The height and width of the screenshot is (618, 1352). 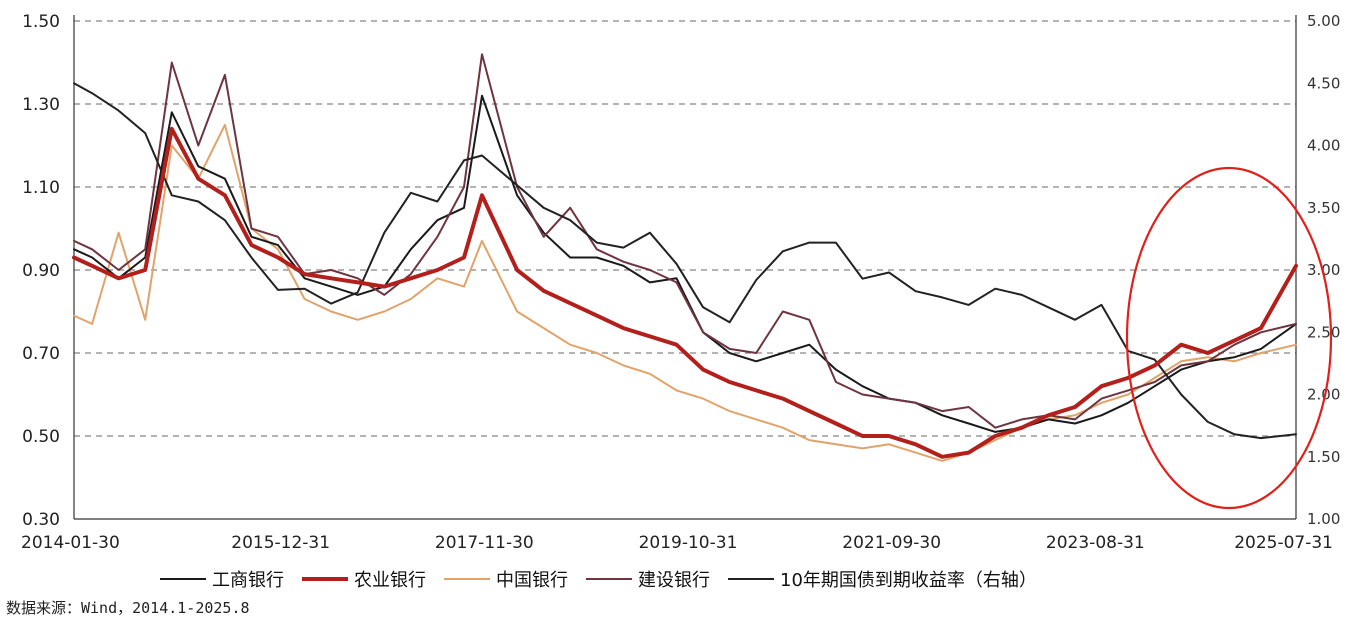 What do you see at coordinates (674, 580) in the screenshot?
I see `legend-label: 建设银行` at bounding box center [674, 580].